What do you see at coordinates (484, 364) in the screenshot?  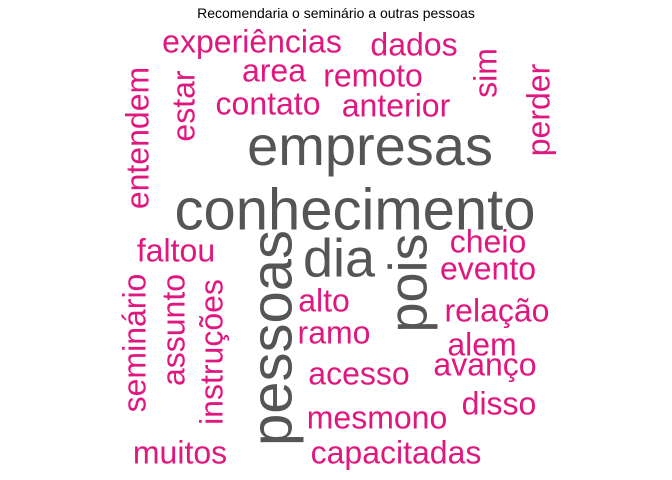 I see `word-avanço: avanço` at bounding box center [484, 364].